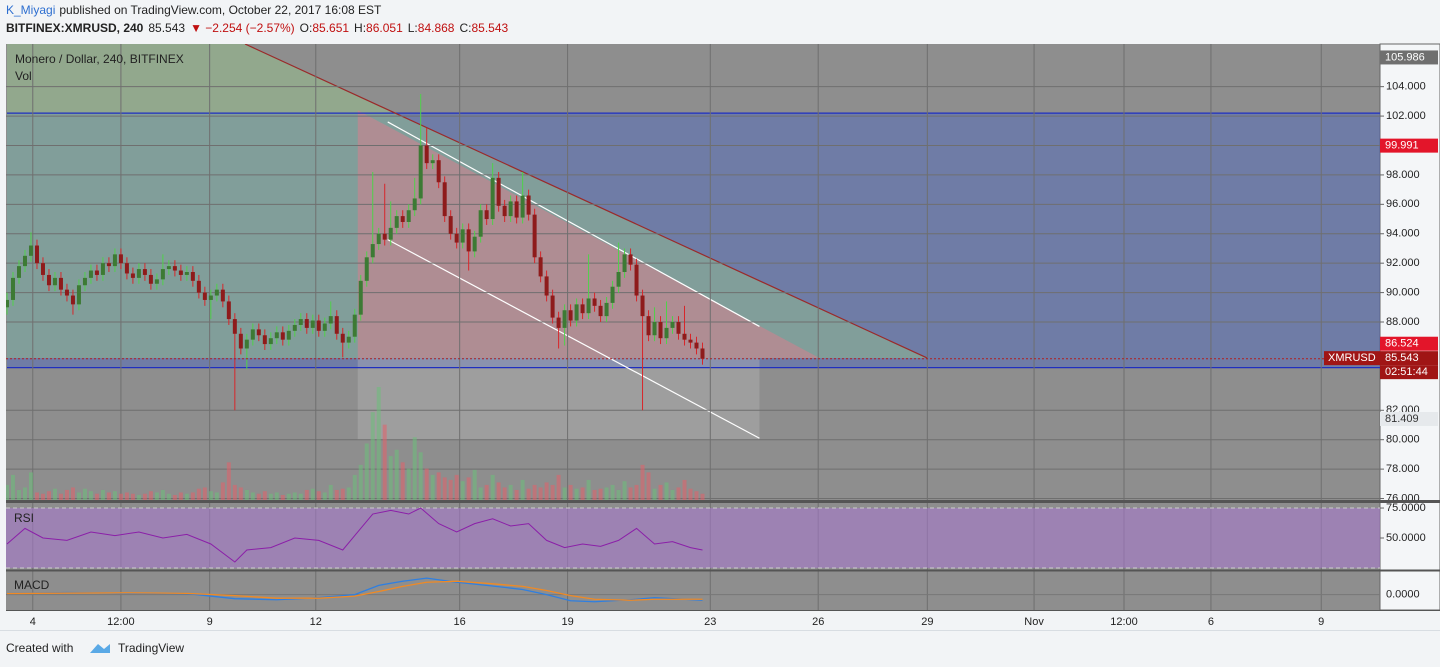  Describe the element at coordinates (710, 622) in the screenshot. I see `x-tick-label: 23` at that location.